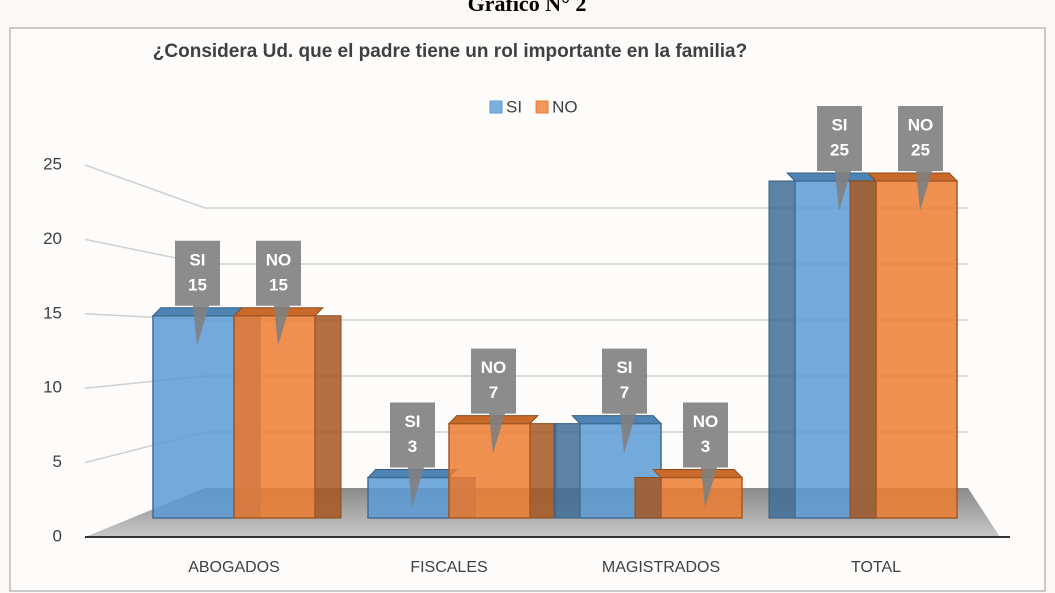 This screenshot has width=1055, height=593. Describe the element at coordinates (514, 106) in the screenshot. I see `legend-label: SI` at that location.